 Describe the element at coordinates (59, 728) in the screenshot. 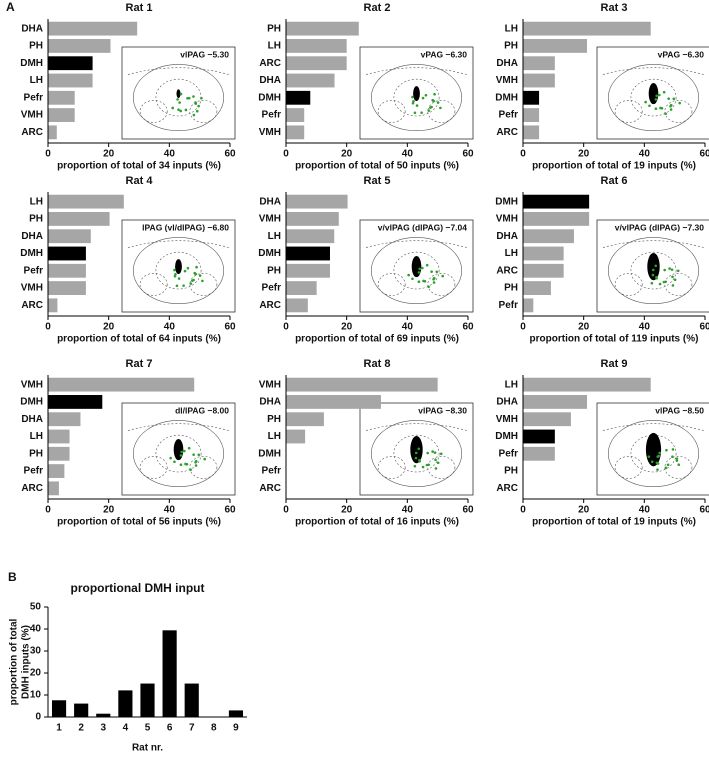

I see `x-tick-label: 1` at that location.